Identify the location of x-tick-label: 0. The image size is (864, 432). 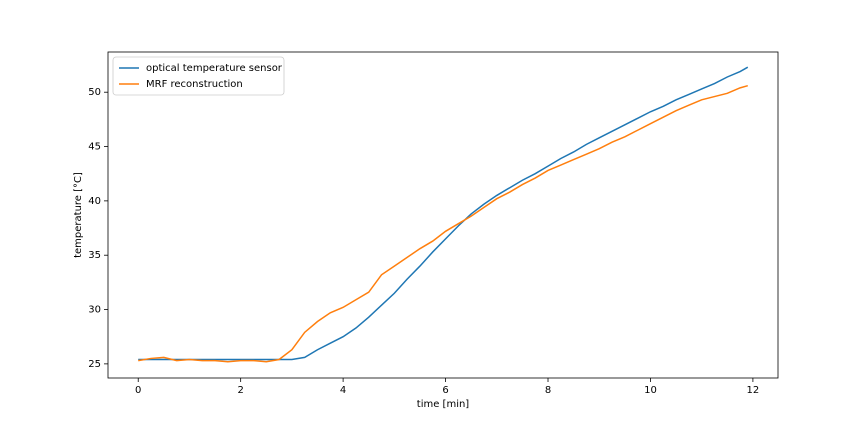
(138, 390).